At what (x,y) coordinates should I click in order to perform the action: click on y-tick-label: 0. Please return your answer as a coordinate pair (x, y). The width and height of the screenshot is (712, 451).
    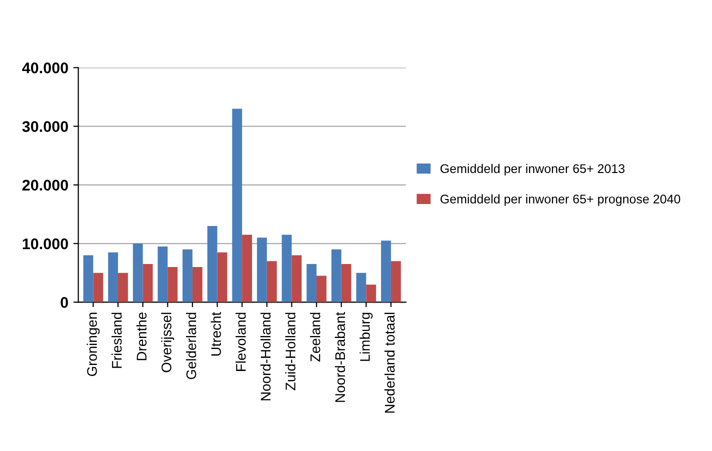
    Looking at the image, I should click on (64, 302).